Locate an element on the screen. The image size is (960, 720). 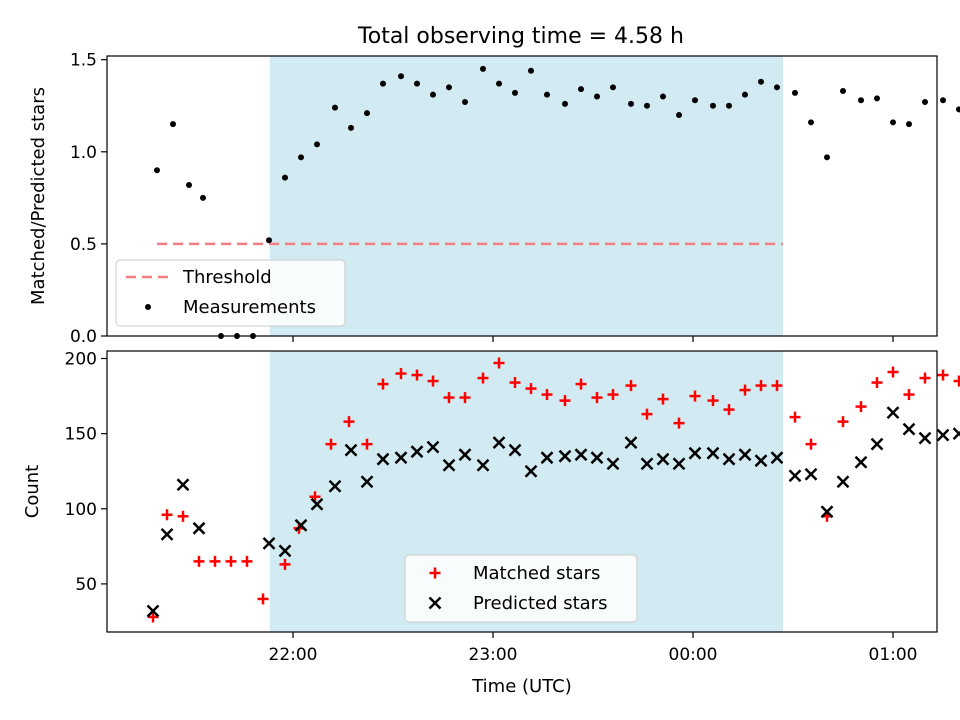
legend-x-marker is located at coordinates (435, 603).